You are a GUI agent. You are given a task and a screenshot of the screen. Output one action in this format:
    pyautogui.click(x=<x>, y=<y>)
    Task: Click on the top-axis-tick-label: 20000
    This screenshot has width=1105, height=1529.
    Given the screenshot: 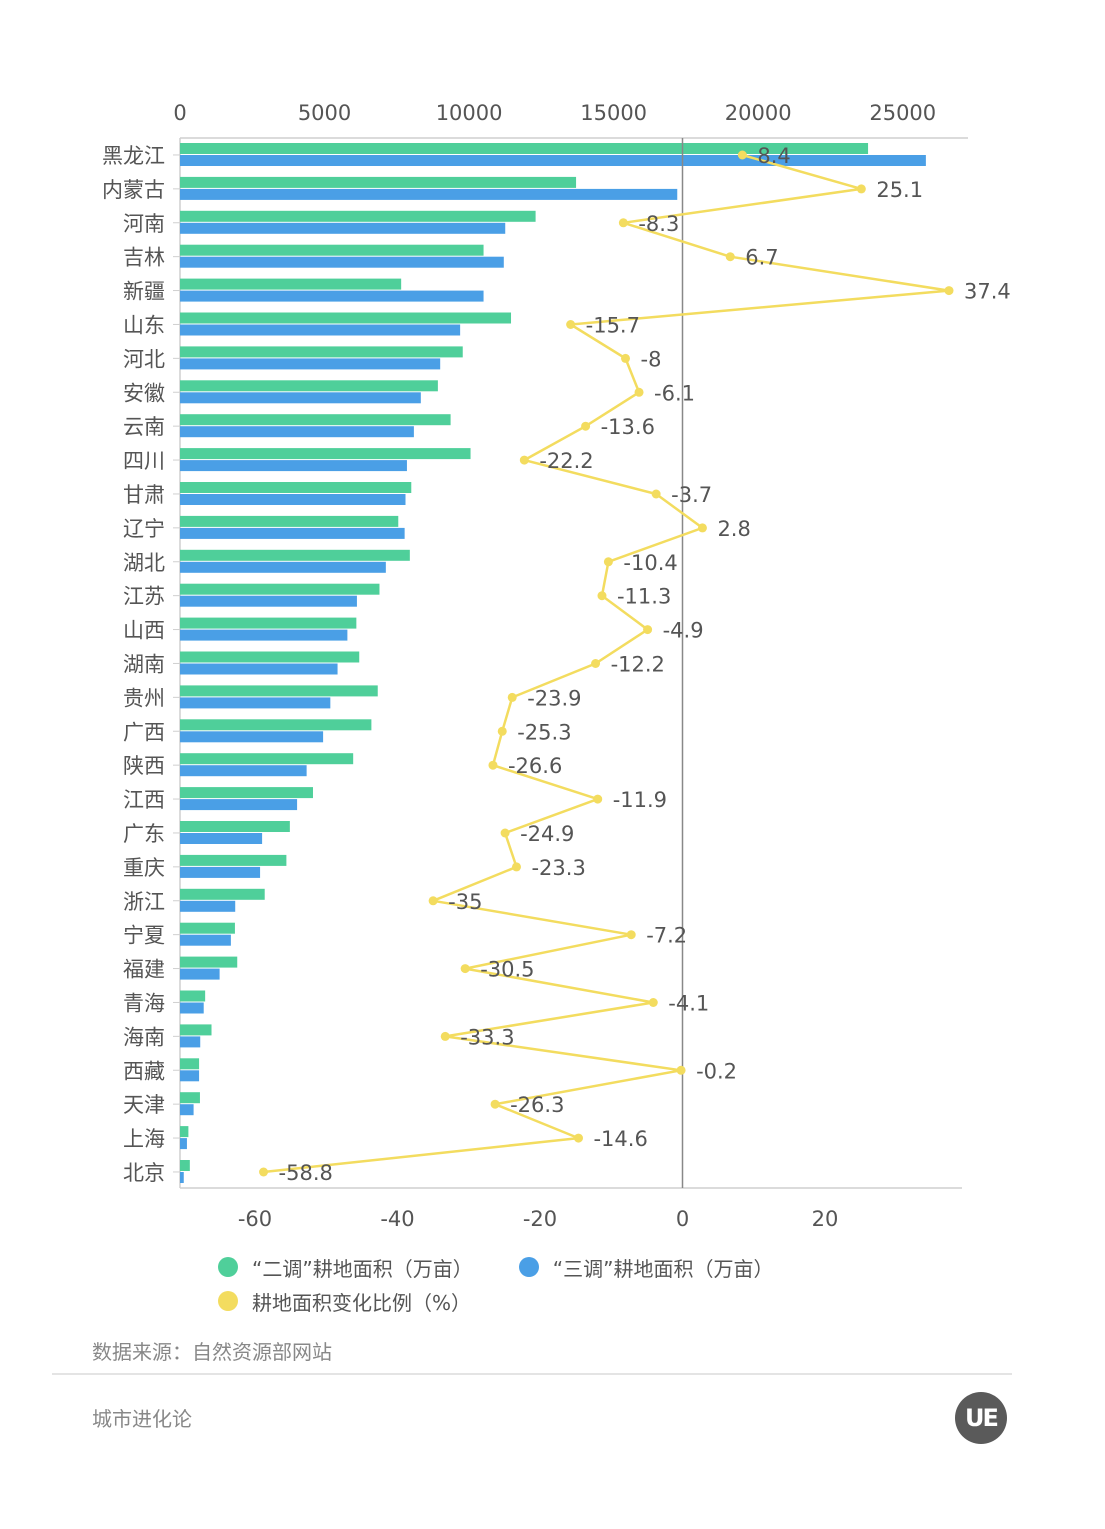 What is the action you would take?
    pyautogui.click(x=758, y=113)
    